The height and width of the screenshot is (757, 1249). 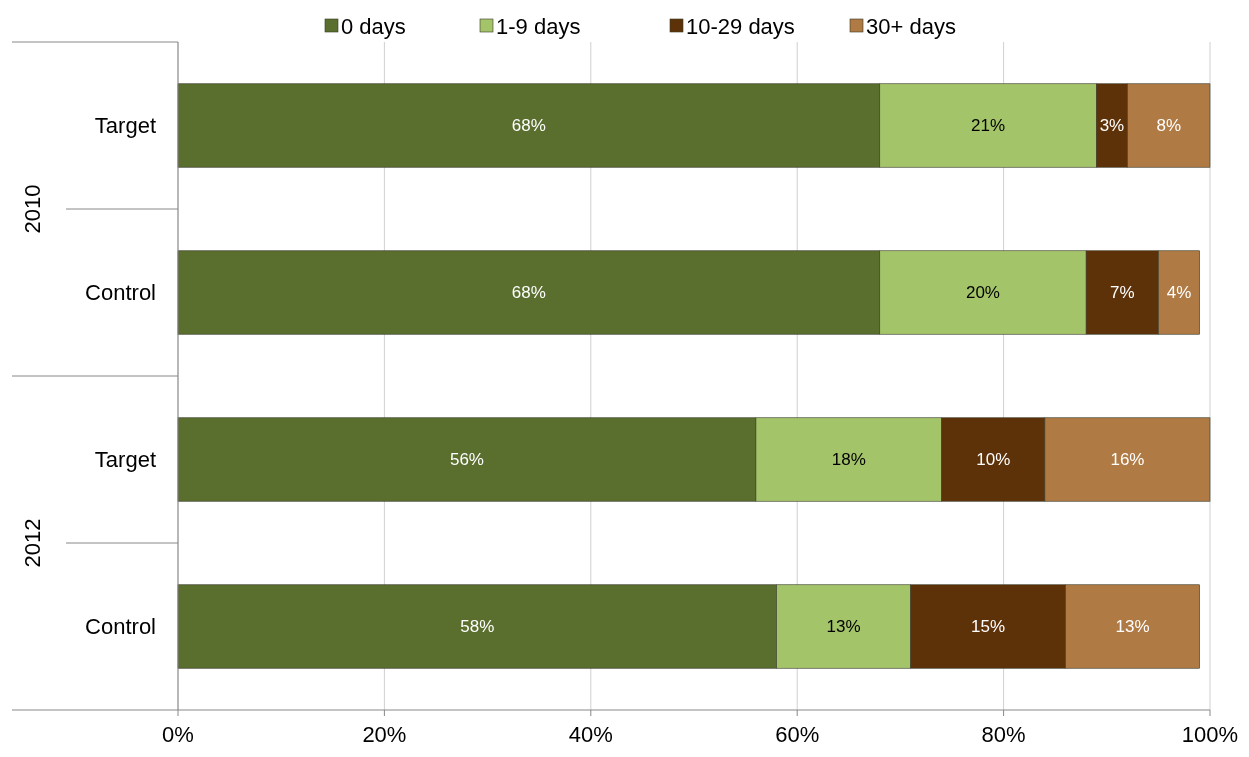 I want to click on data-label: 56%, so click(x=466, y=460).